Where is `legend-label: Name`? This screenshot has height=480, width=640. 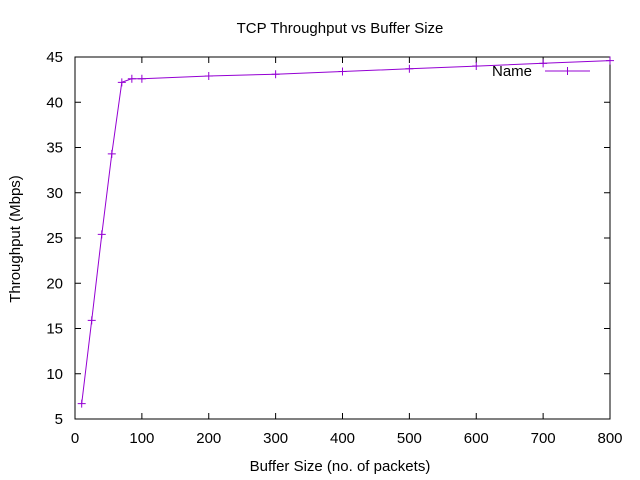 legend-label: Name is located at coordinates (512, 71).